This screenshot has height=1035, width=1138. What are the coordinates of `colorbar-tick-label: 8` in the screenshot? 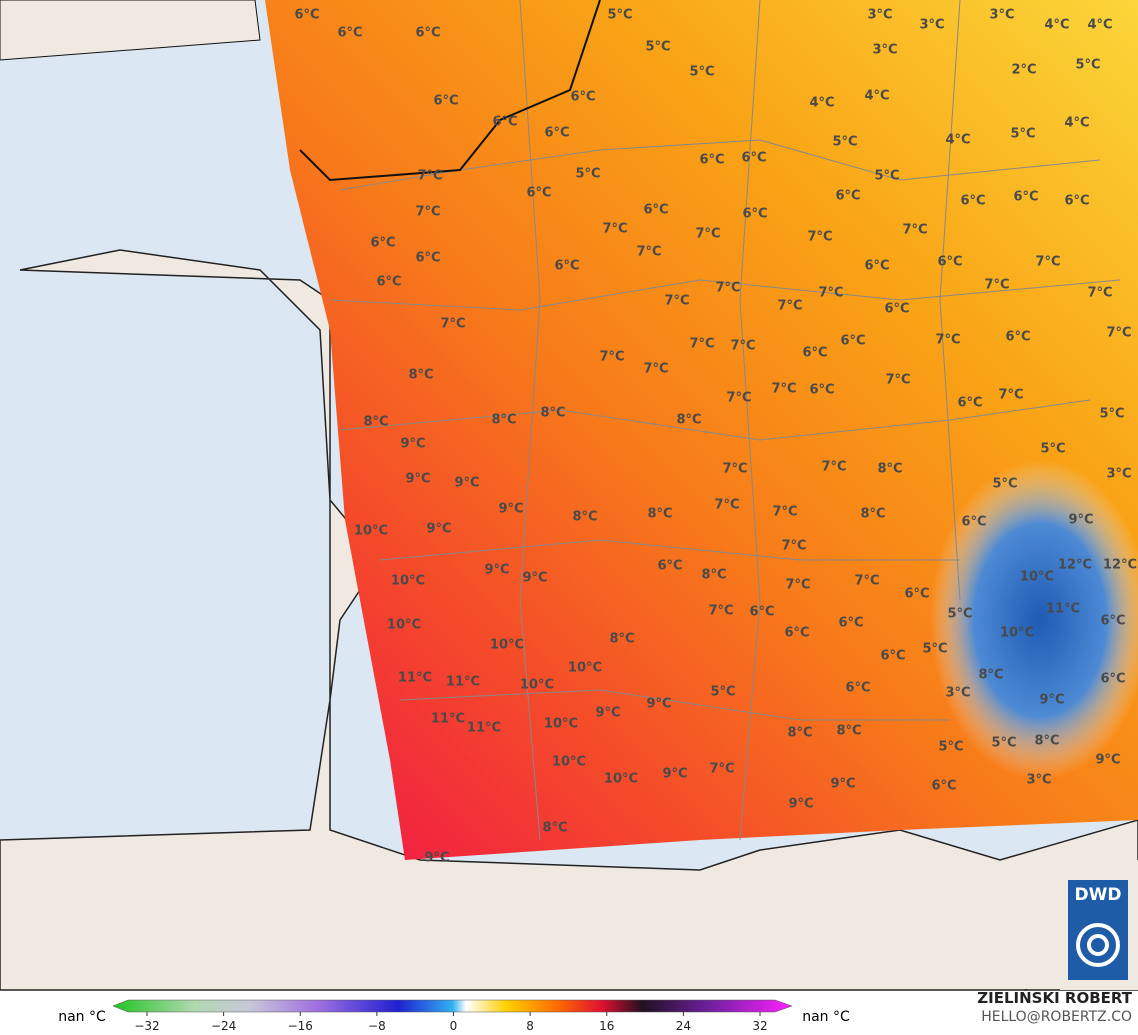 It's located at (530, 1026).